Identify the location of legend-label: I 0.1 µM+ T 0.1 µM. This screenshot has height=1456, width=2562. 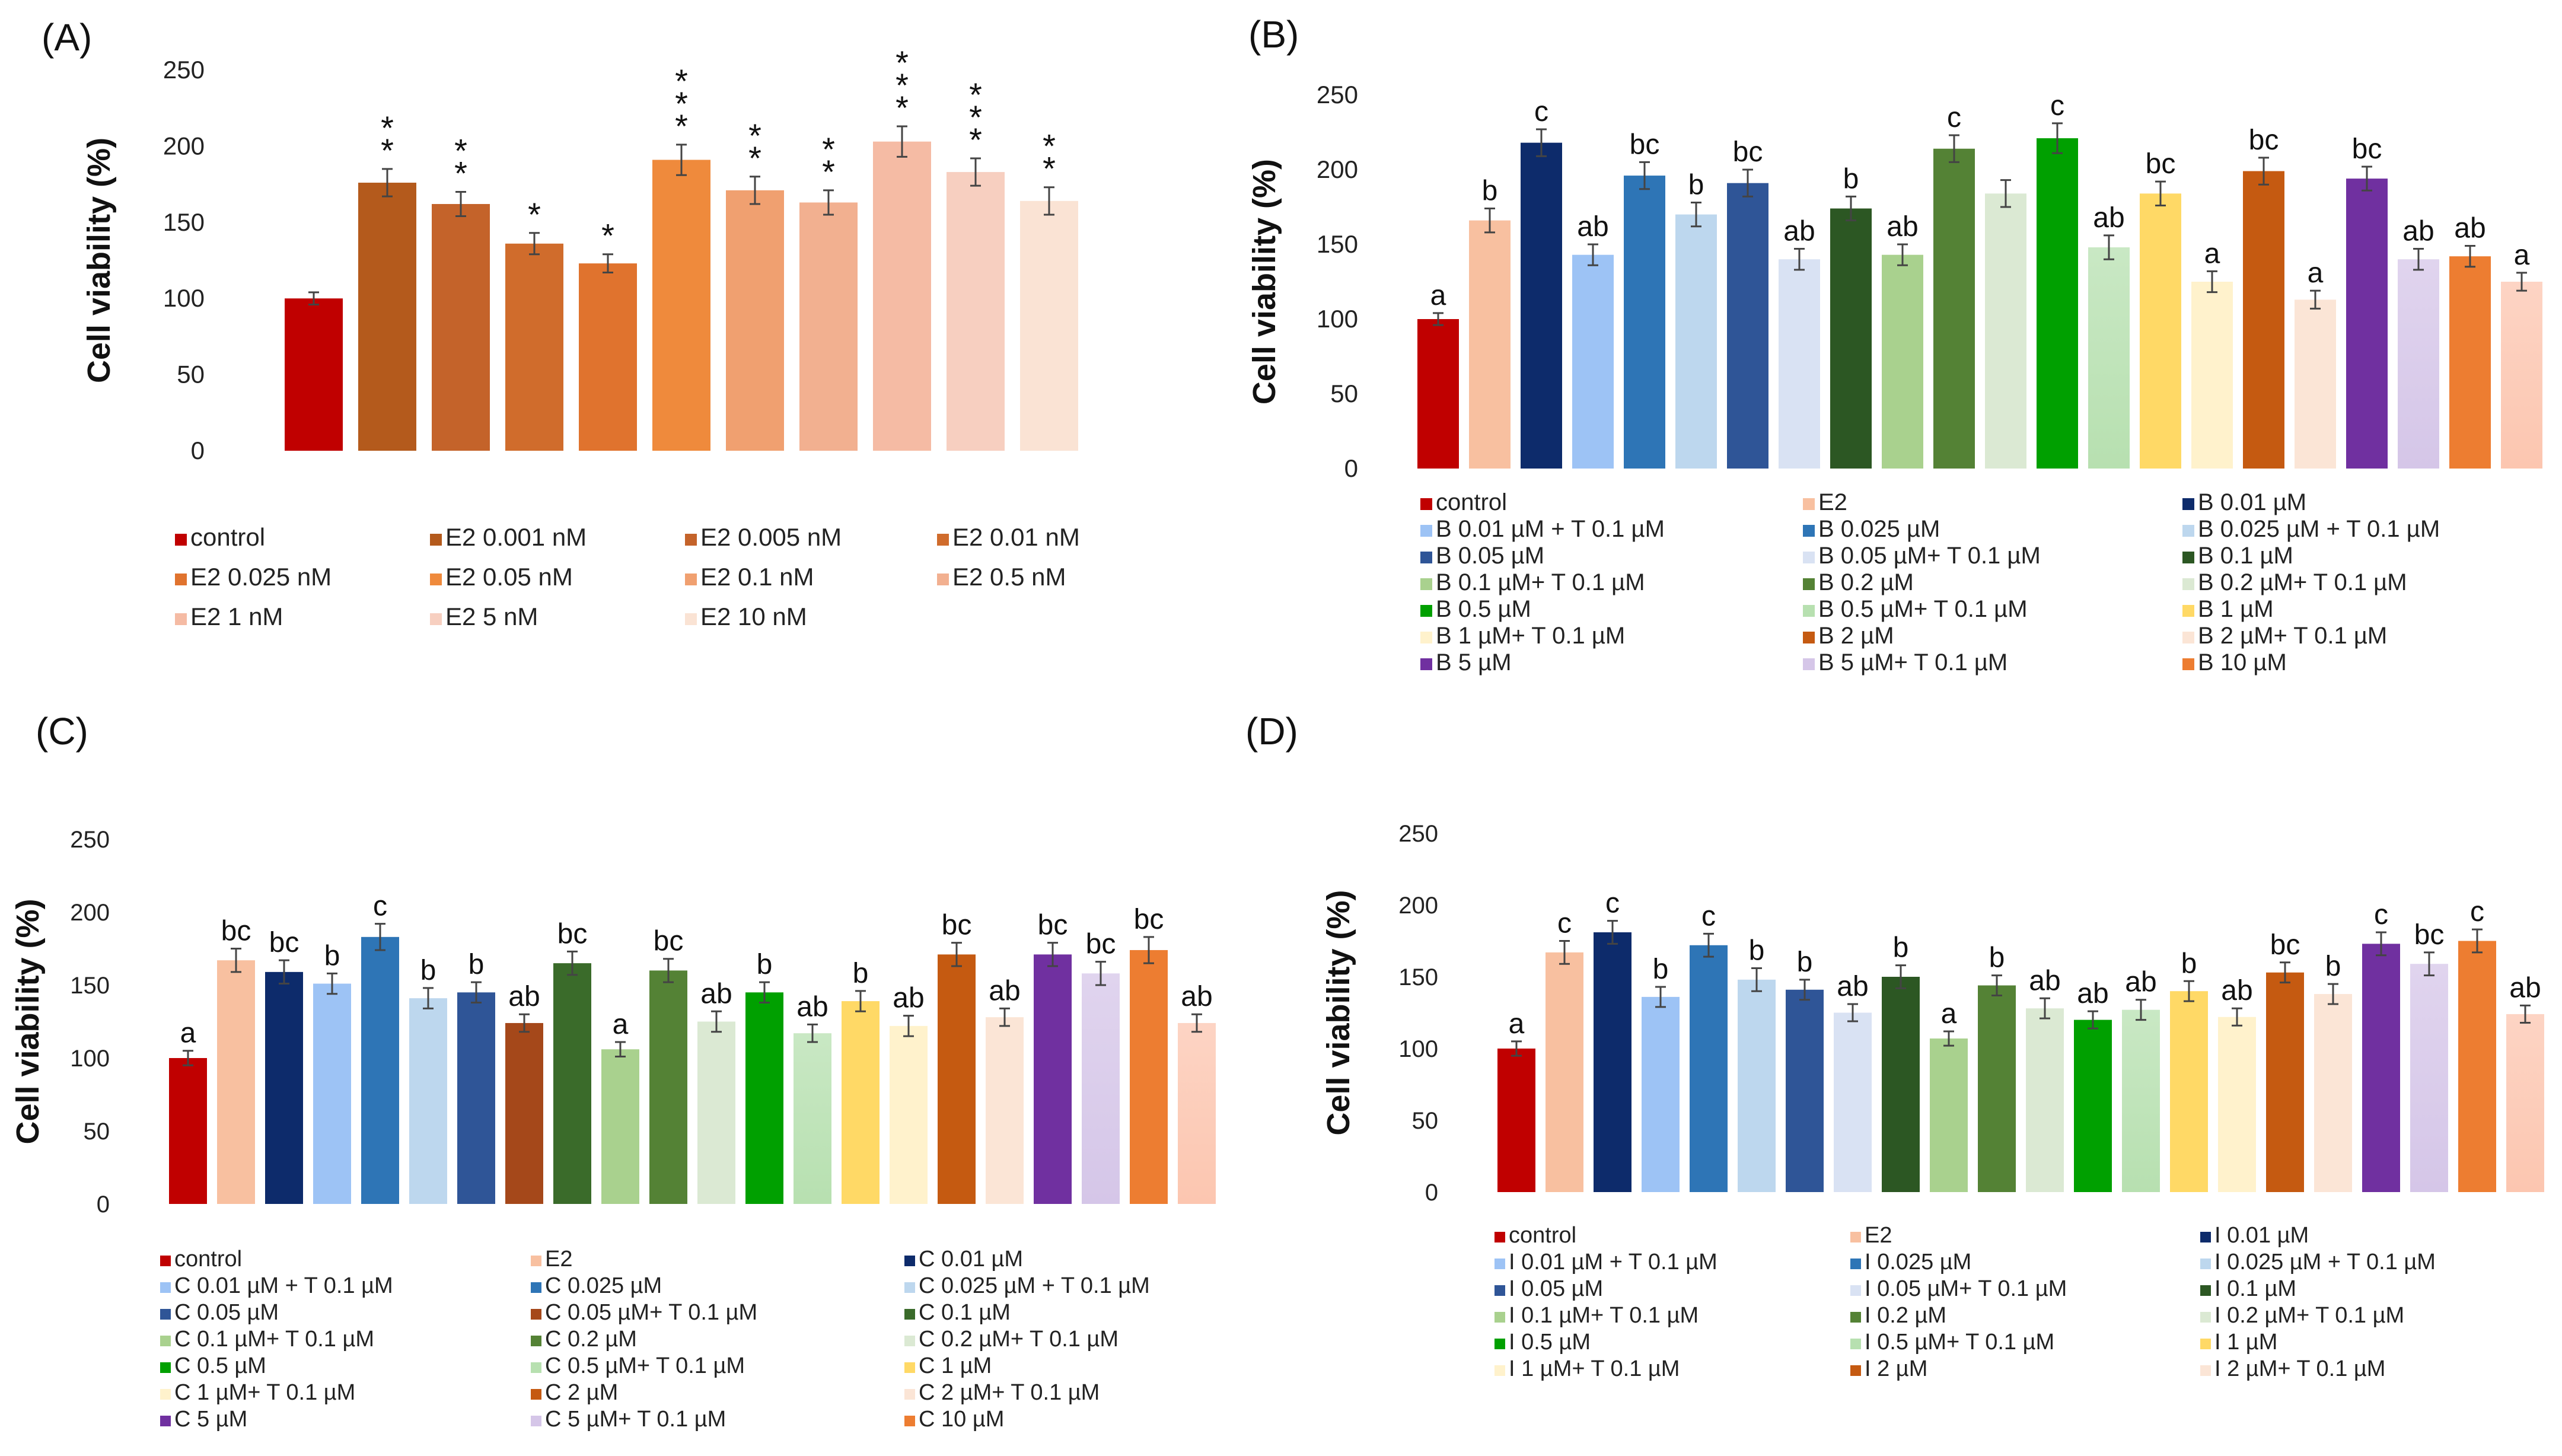
(1604, 1315).